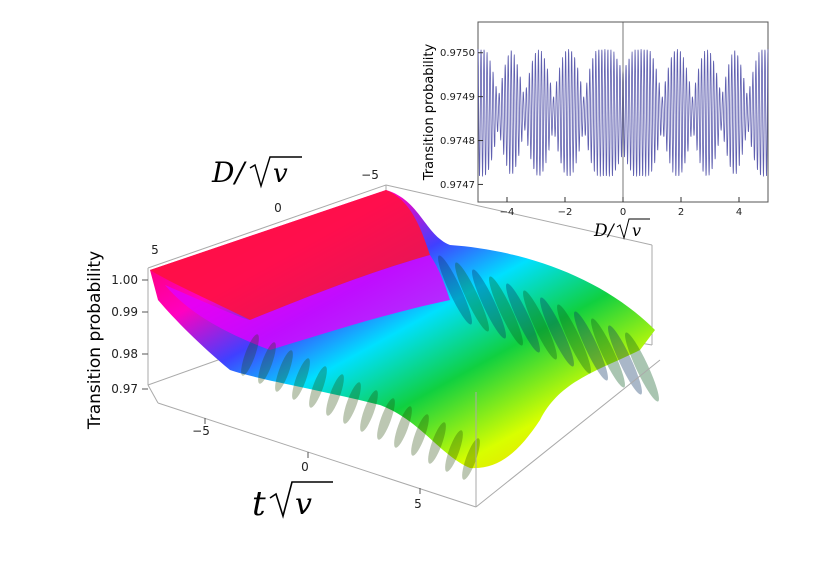 This screenshot has height=587, width=830. I want to click on inset-x-tick-label: 0, so click(623, 212).